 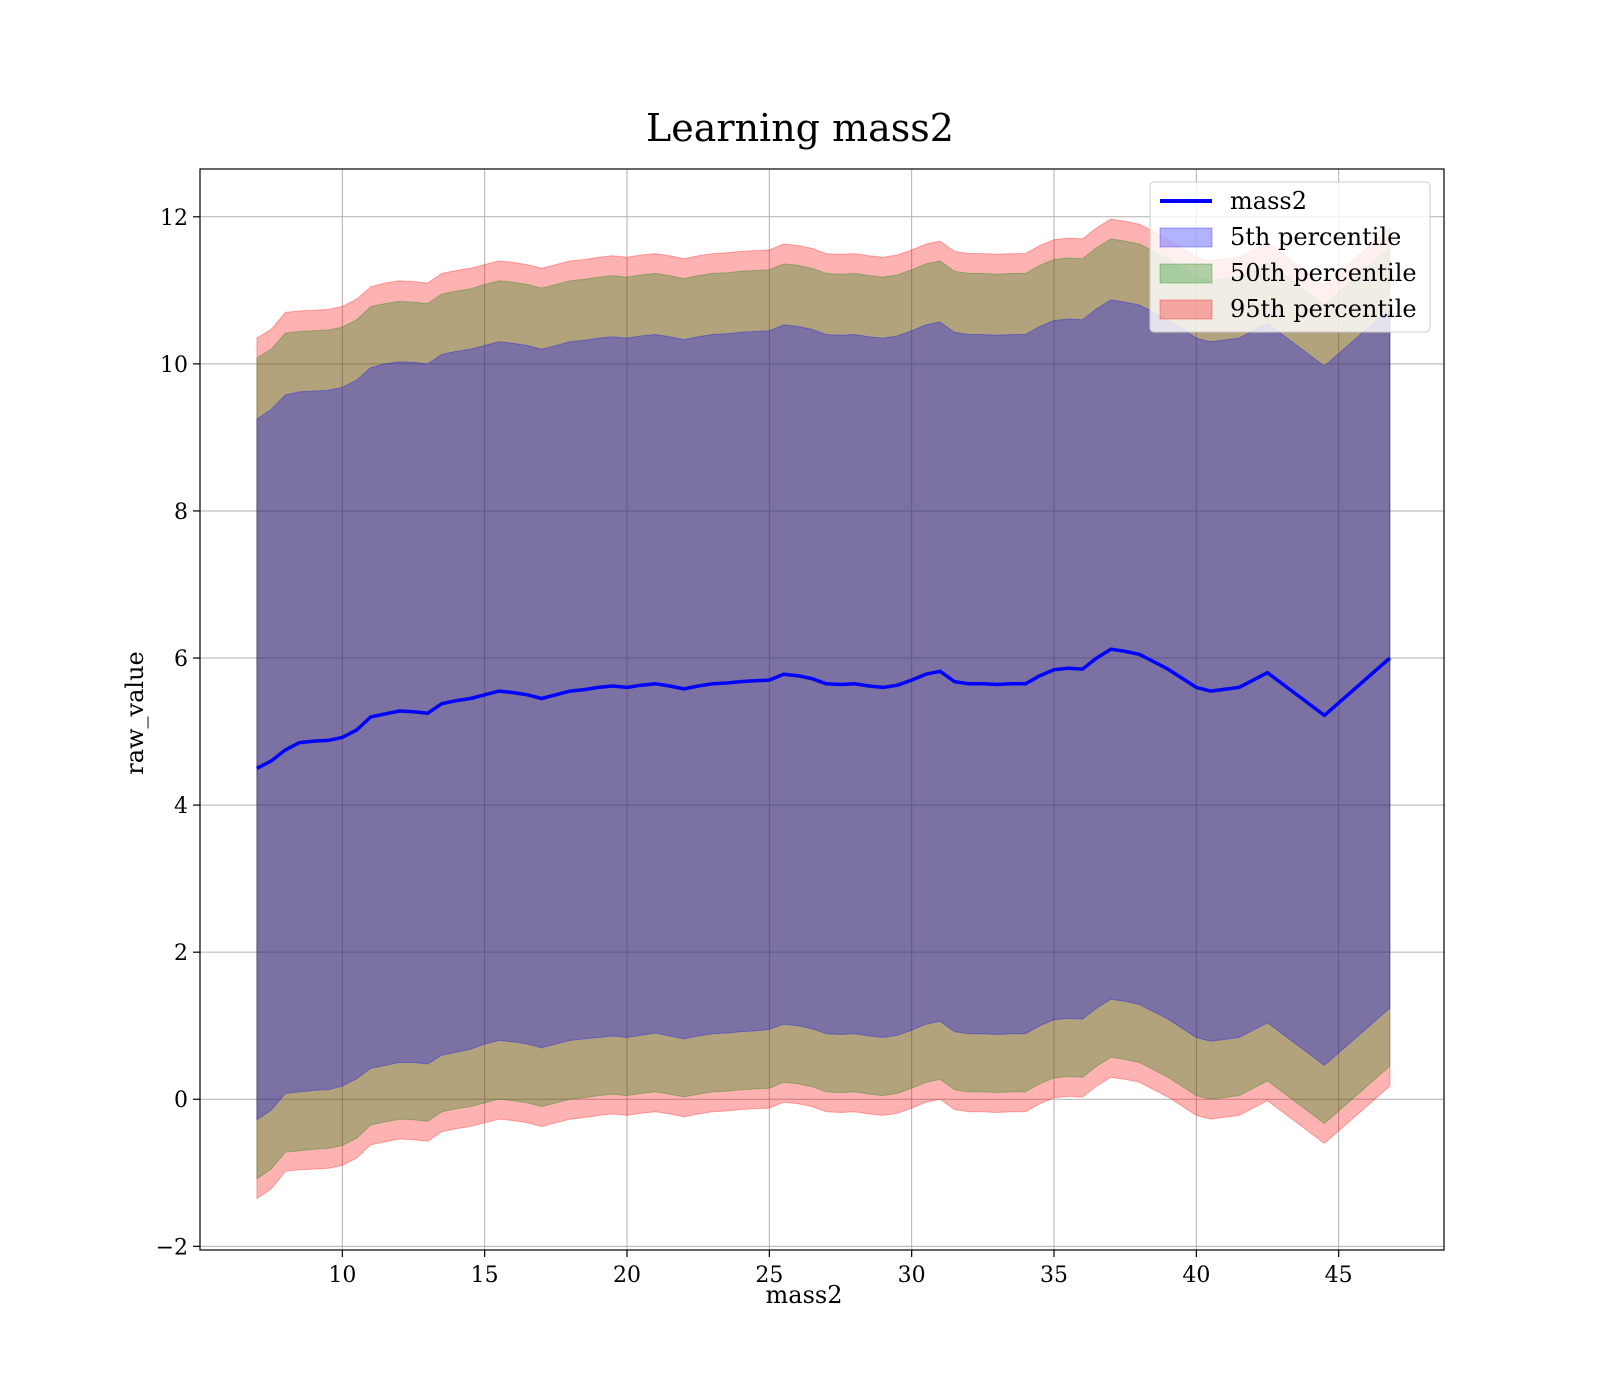 I want to click on mass2-line-group, so click(x=824, y=708).